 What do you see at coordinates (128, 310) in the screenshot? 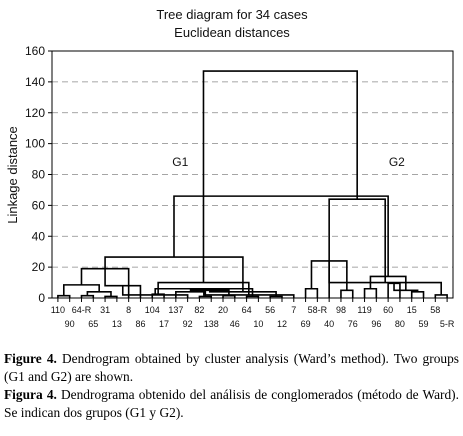
I see `leaf-label: 8` at bounding box center [128, 310].